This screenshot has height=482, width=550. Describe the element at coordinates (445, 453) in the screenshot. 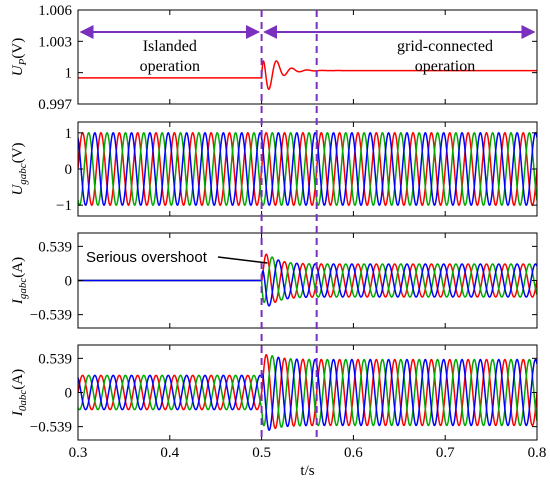

I see `x-tick-label: 0.7` at that location.